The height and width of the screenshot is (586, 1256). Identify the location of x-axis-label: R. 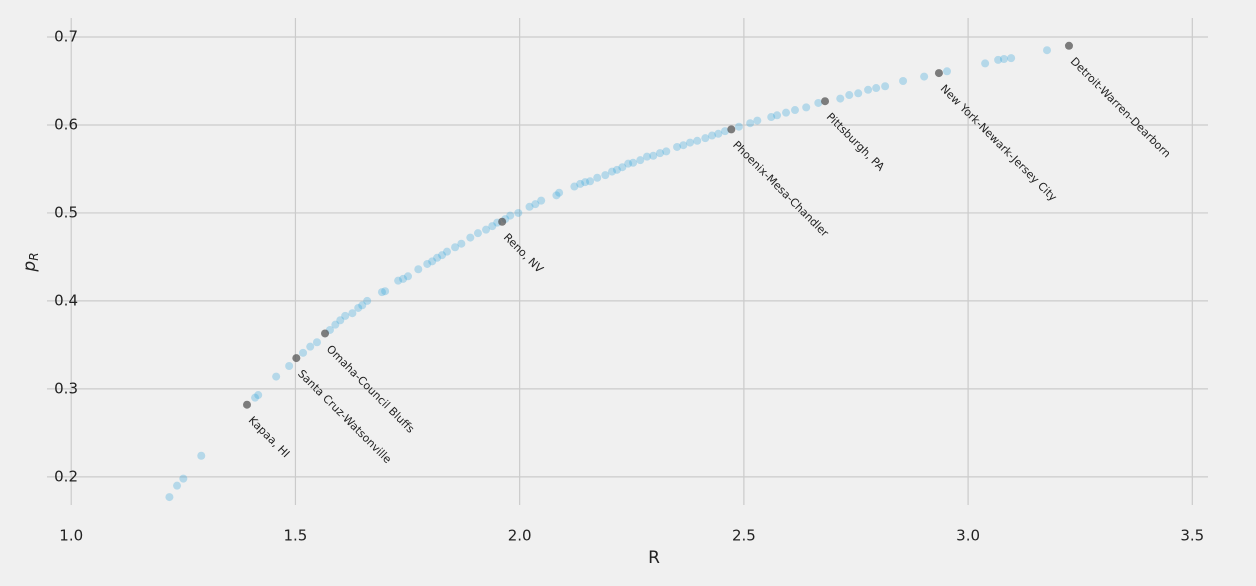
(654, 558).